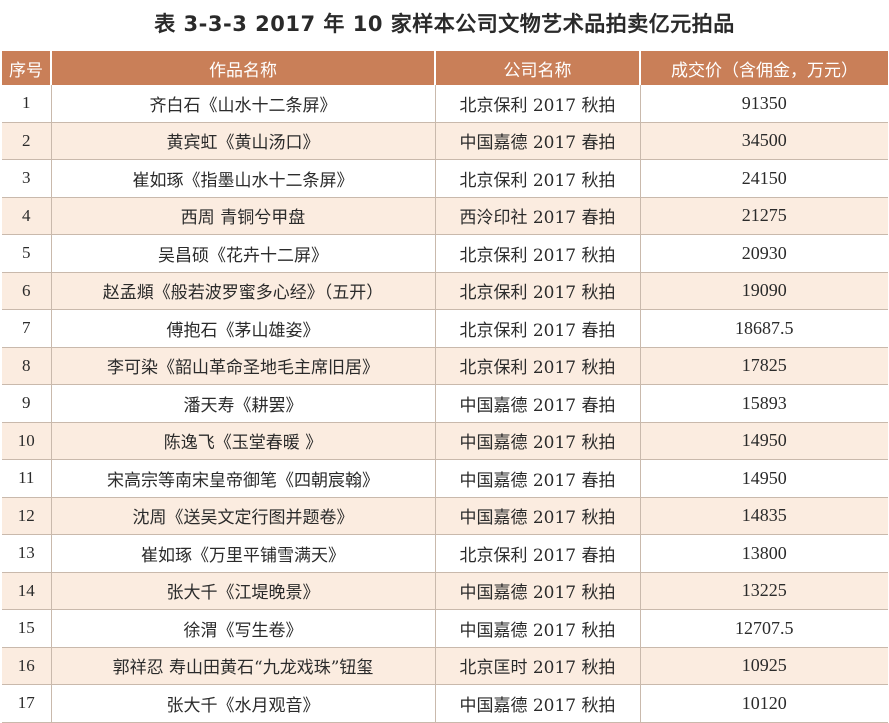 This screenshot has height=723, width=889. What do you see at coordinates (764, 703) in the screenshot?
I see `price-cell: 10120` at bounding box center [764, 703].